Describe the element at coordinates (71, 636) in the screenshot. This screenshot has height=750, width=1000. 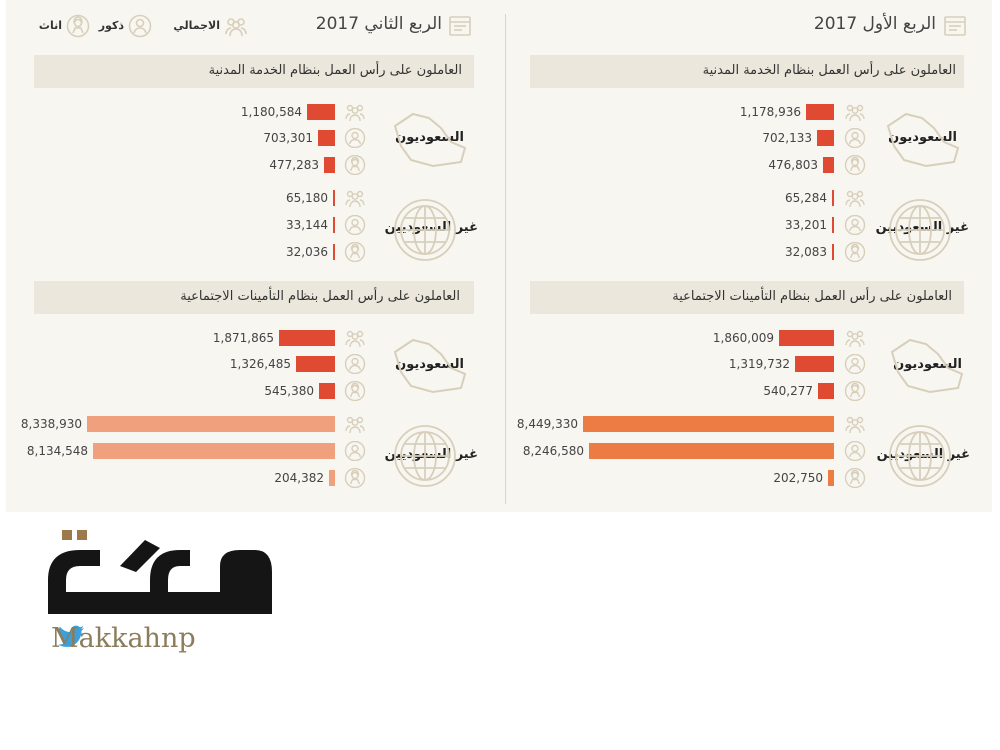
I see `twitter-bird-icon` at that location.